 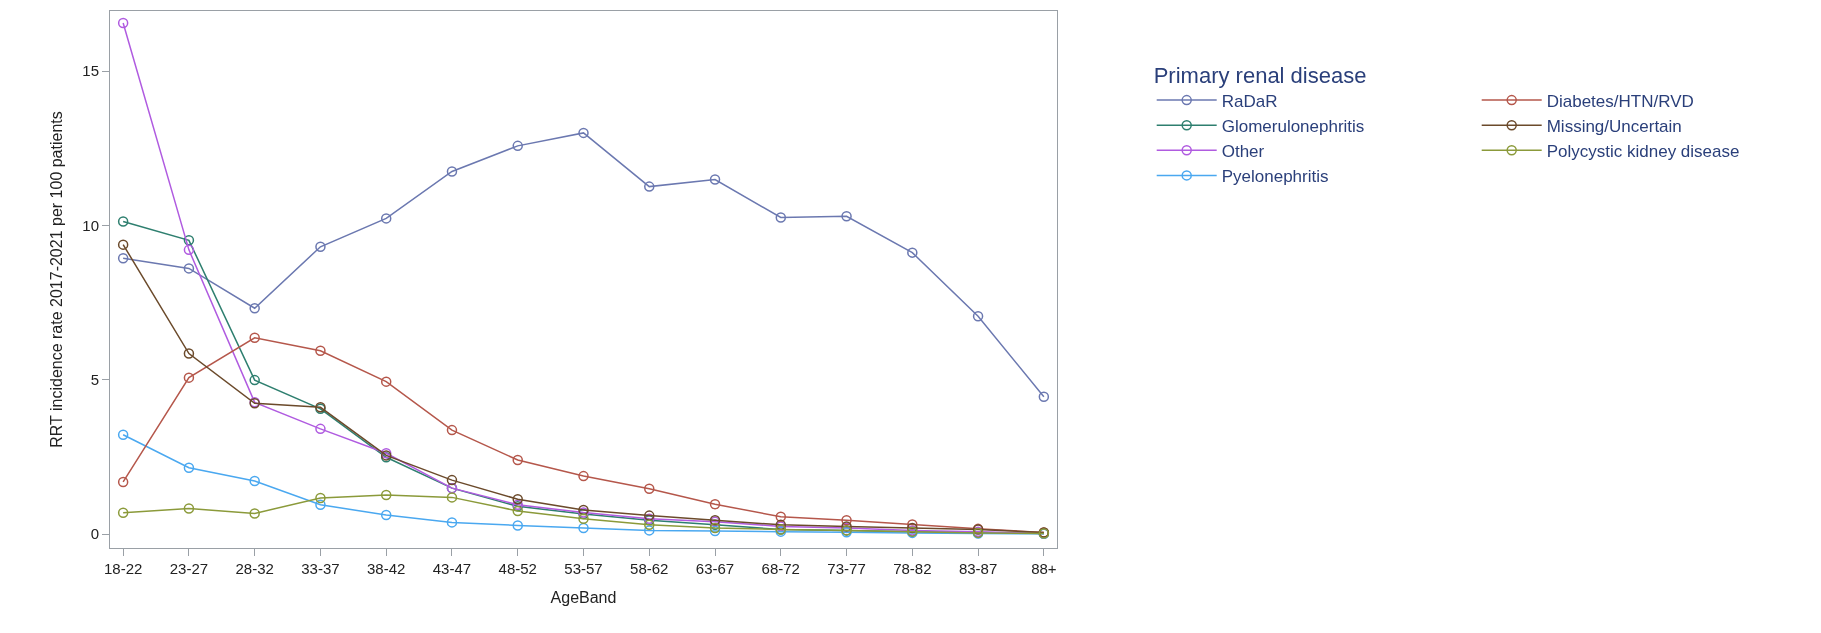 I want to click on x-tick-label: 33-37, so click(x=320, y=568).